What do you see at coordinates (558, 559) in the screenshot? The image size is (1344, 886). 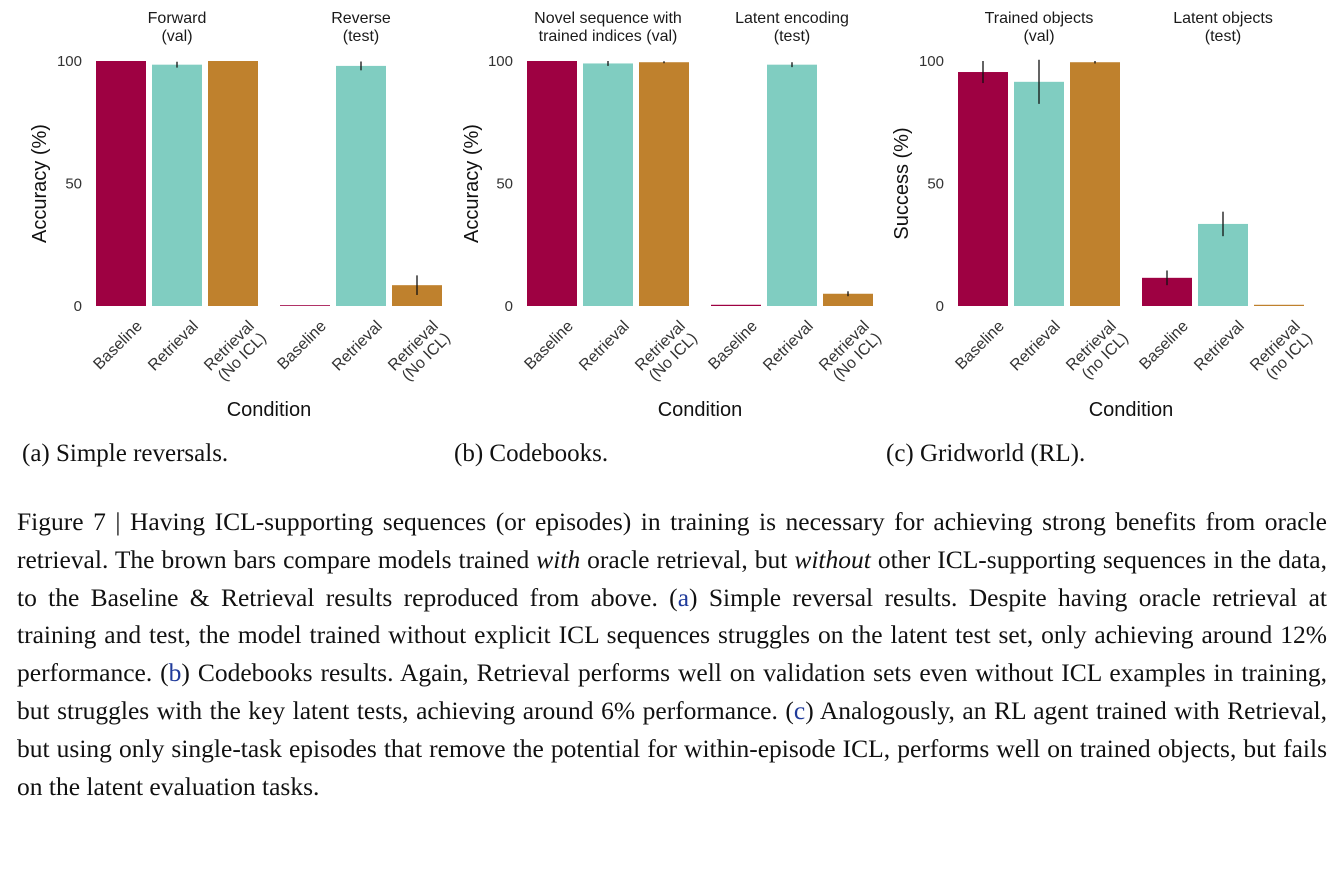 I see `caption-emphasis-with: with` at bounding box center [558, 559].